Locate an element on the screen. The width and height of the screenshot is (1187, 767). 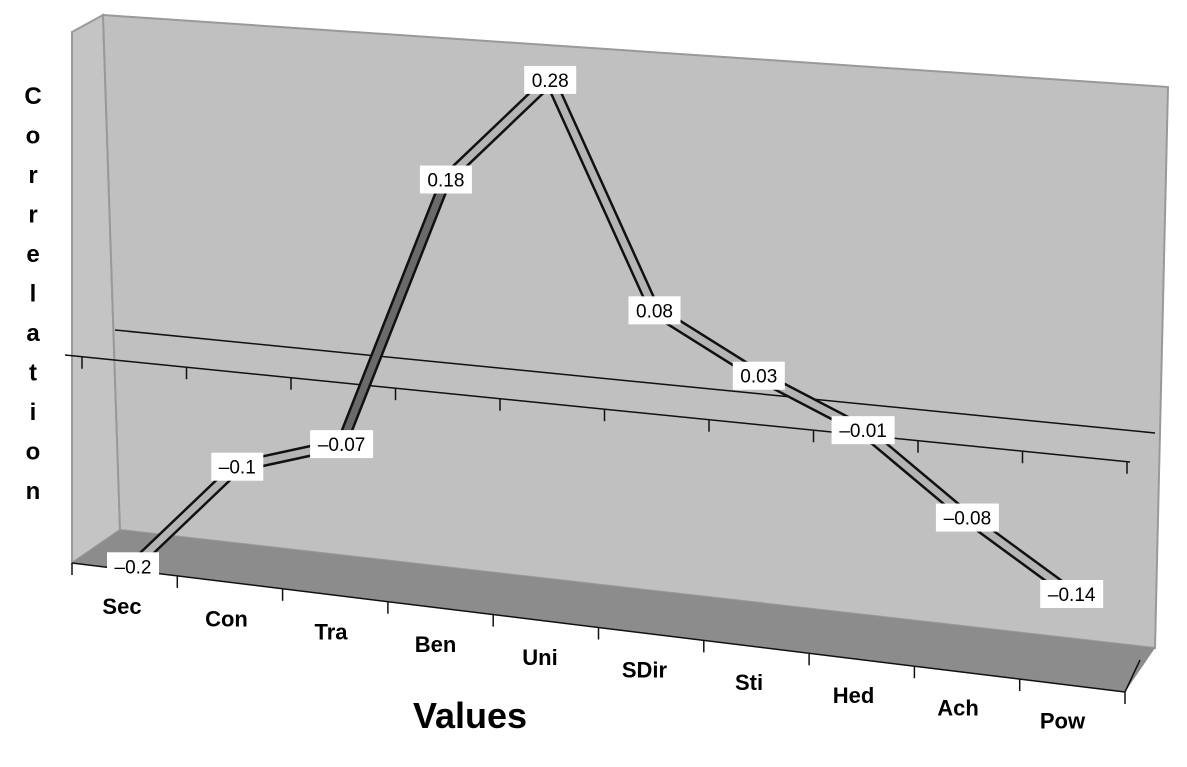
data-label-text: –0.07 is located at coordinates (342, 445).